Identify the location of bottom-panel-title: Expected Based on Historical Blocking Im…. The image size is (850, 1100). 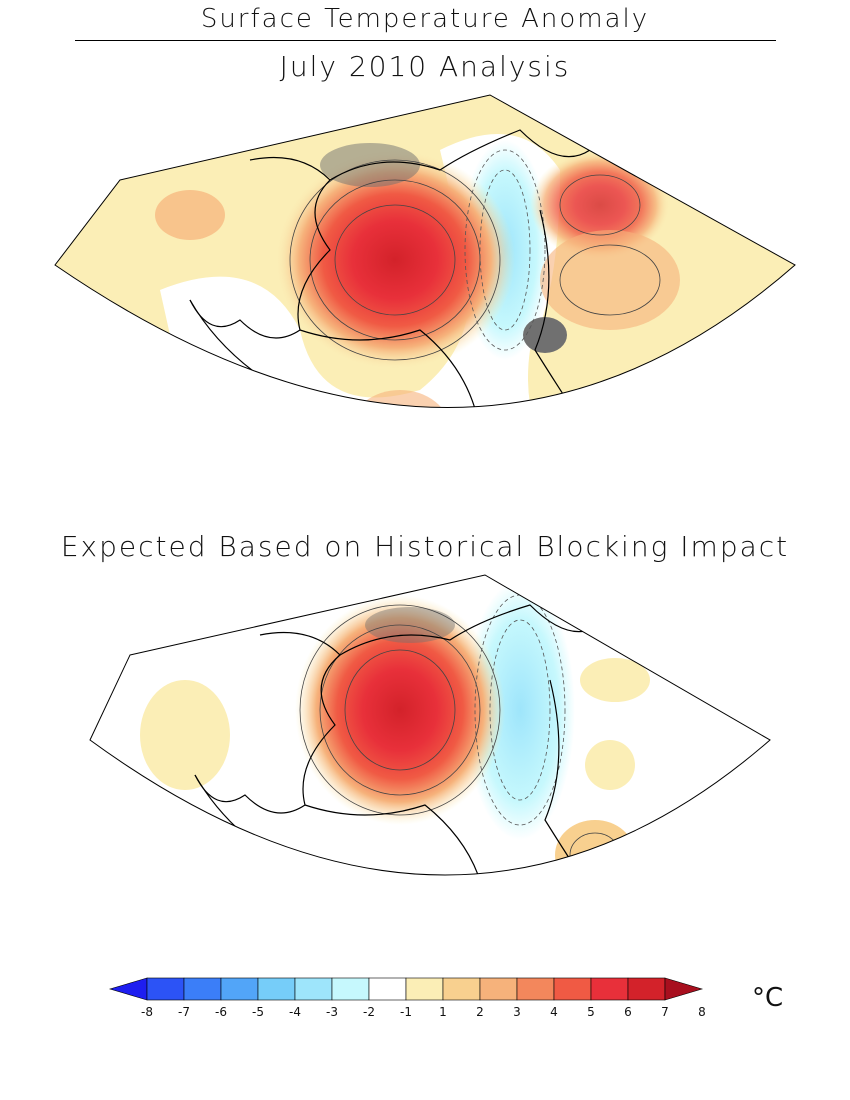
(425, 546).